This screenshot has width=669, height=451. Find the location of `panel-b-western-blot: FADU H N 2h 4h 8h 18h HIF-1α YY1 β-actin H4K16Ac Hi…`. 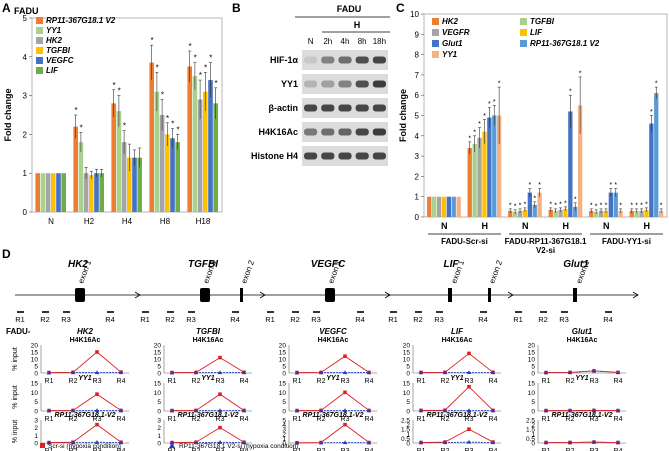

panel-b-western-blot: FADU H N 2h 4h 8h 18h HIF-1α YY1 β-actin H4K16Ac Hi… is located at coordinates (320, 85).